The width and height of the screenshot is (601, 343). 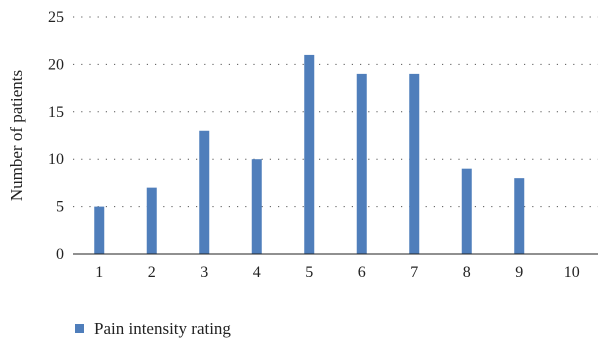 What do you see at coordinates (16, 135) in the screenshot?
I see `y-axis-label: Number of patients` at bounding box center [16, 135].